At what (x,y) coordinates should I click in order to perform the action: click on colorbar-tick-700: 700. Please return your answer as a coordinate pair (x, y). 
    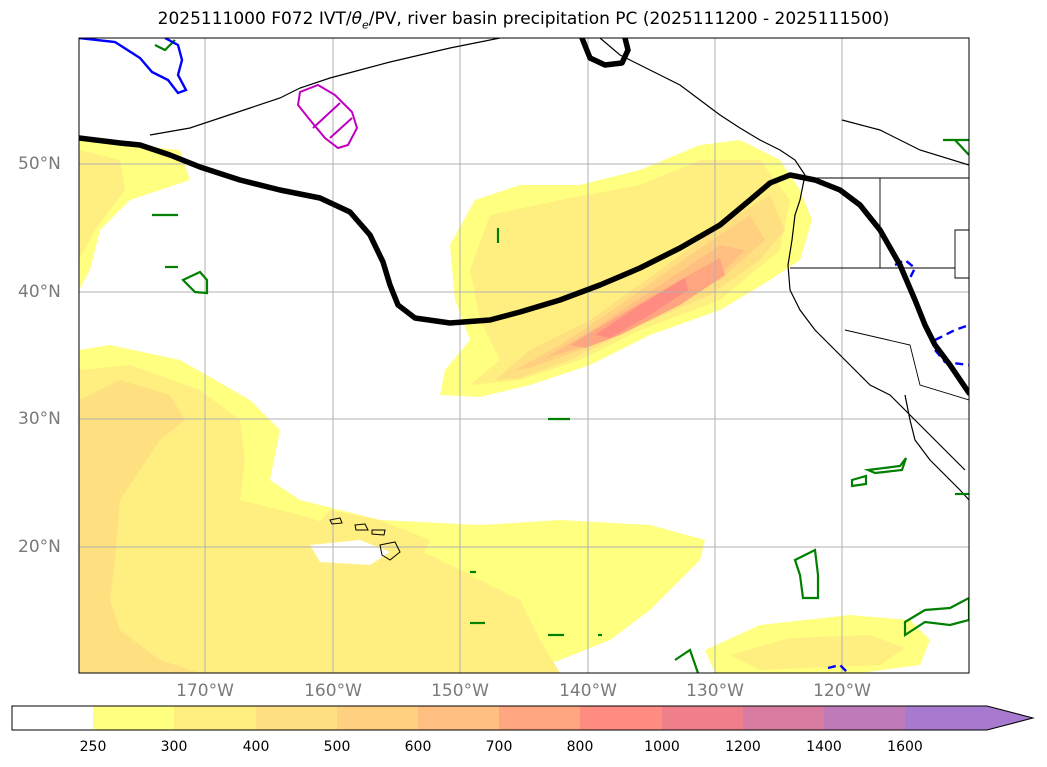
    Looking at the image, I should click on (499, 747).